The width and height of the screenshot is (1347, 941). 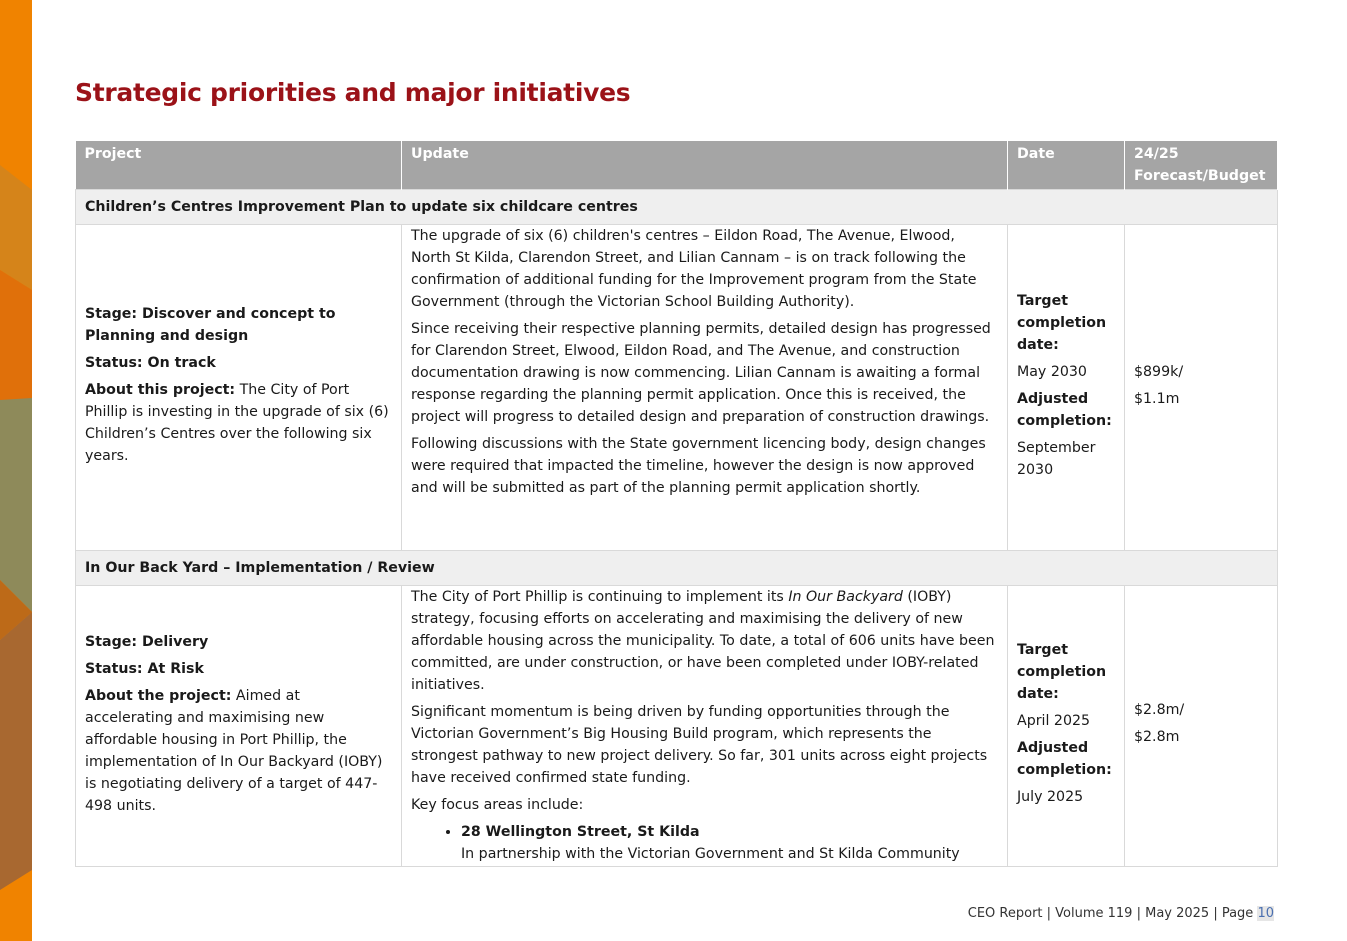 What do you see at coordinates (1159, 710) in the screenshot?
I see `forecast: $2.8m/` at bounding box center [1159, 710].